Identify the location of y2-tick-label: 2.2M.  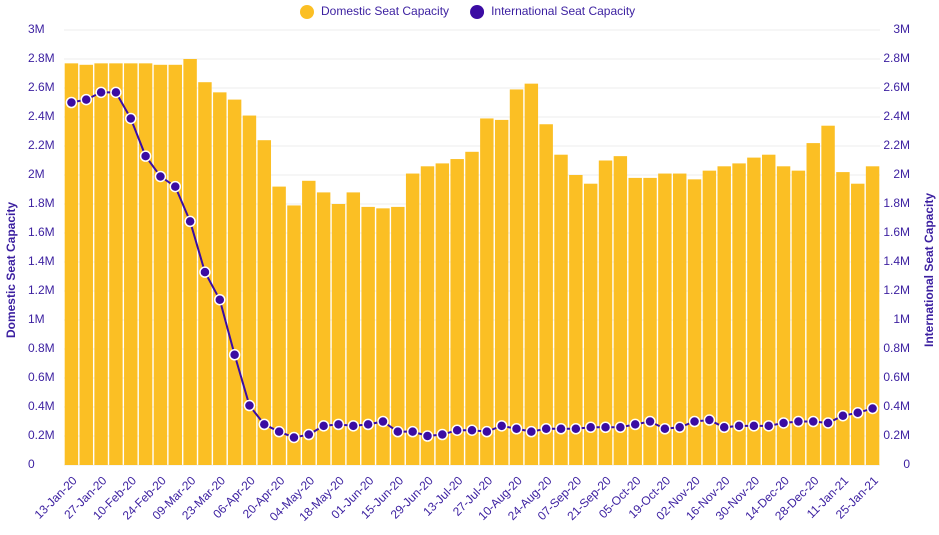
(896, 145).